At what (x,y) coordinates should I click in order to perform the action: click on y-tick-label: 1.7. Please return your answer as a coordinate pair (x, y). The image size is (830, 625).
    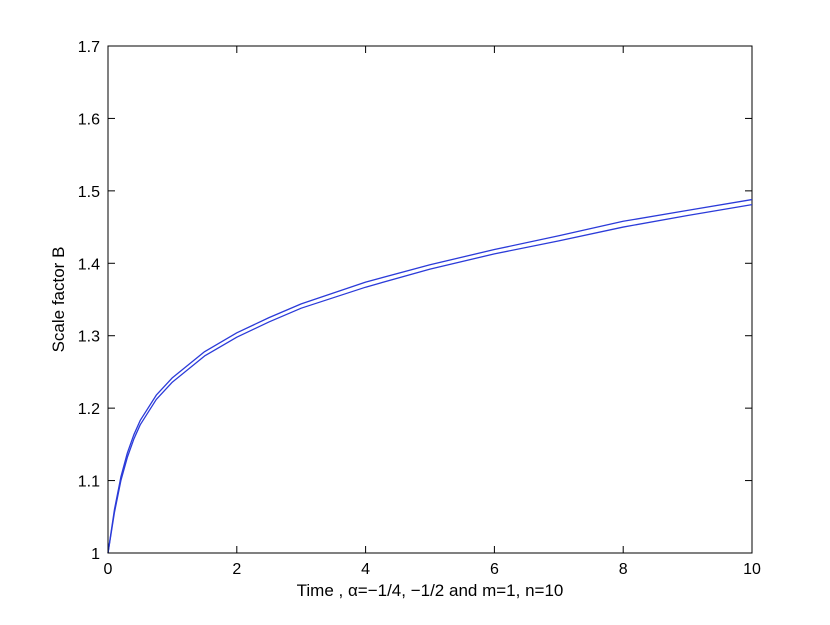
    Looking at the image, I should click on (89, 47).